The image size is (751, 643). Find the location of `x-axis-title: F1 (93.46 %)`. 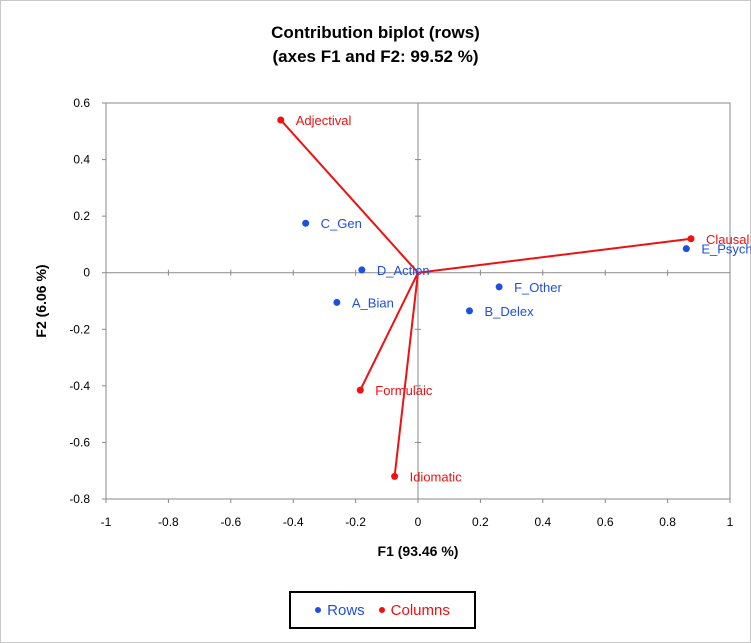

x-axis-title: F1 (93.46 %) is located at coordinates (418, 551).